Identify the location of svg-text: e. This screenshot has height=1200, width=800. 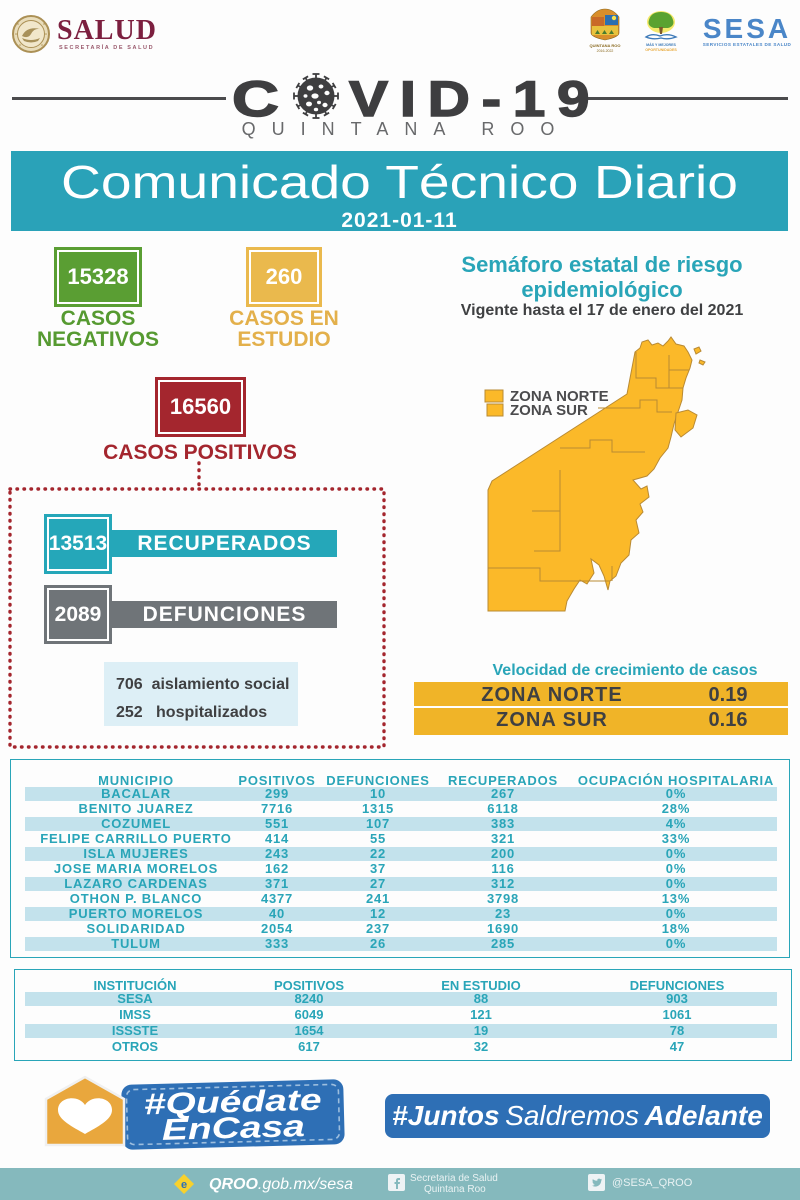
(184, 1185).